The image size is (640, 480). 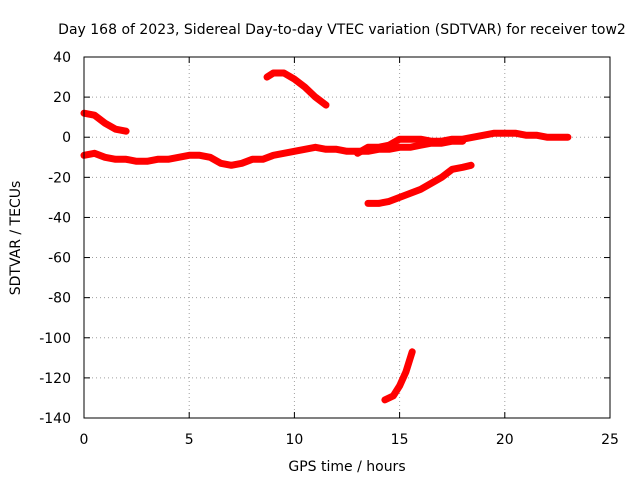 I want to click on series-main-track, so click(x=273, y=153).